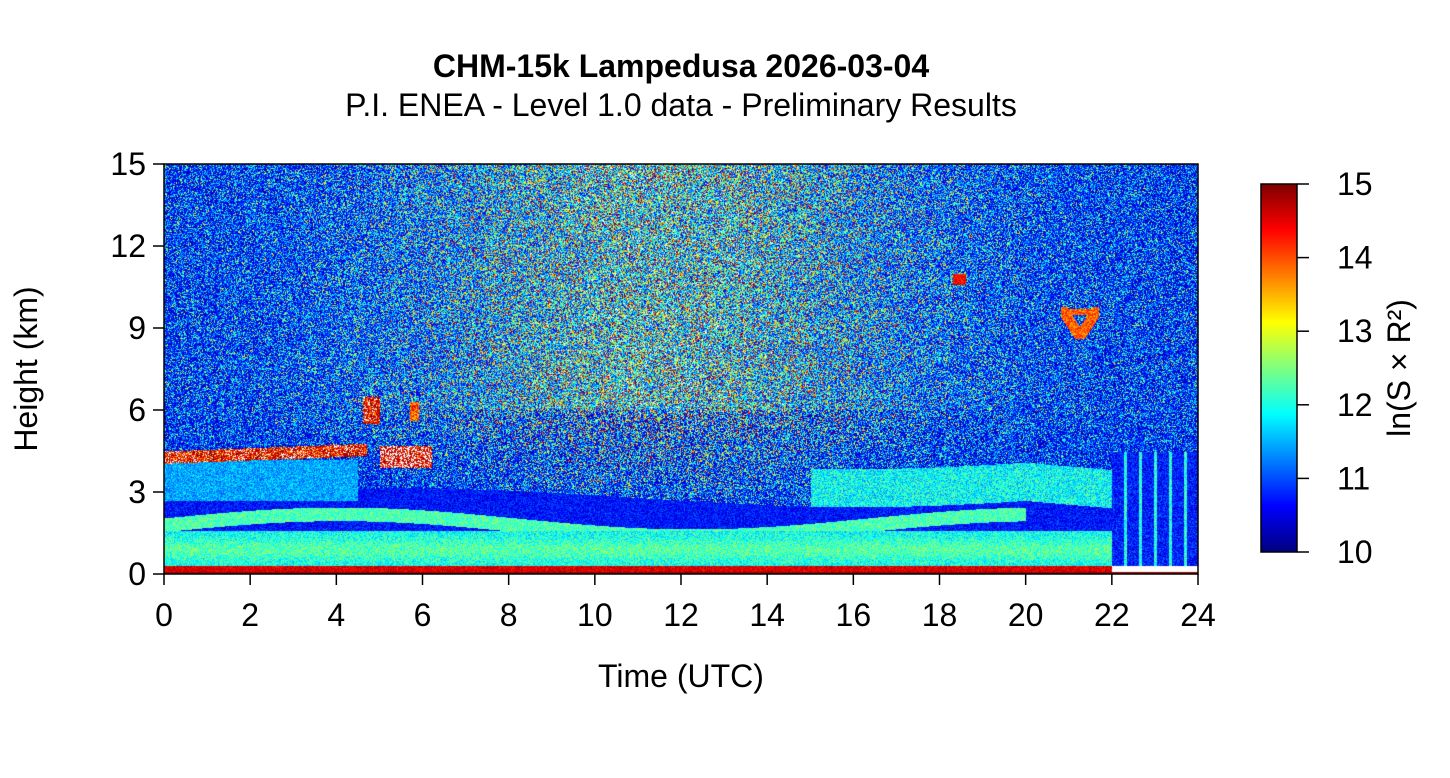 This screenshot has height=778, width=1450. I want to click on y-tick-label: 6, so click(137, 410).